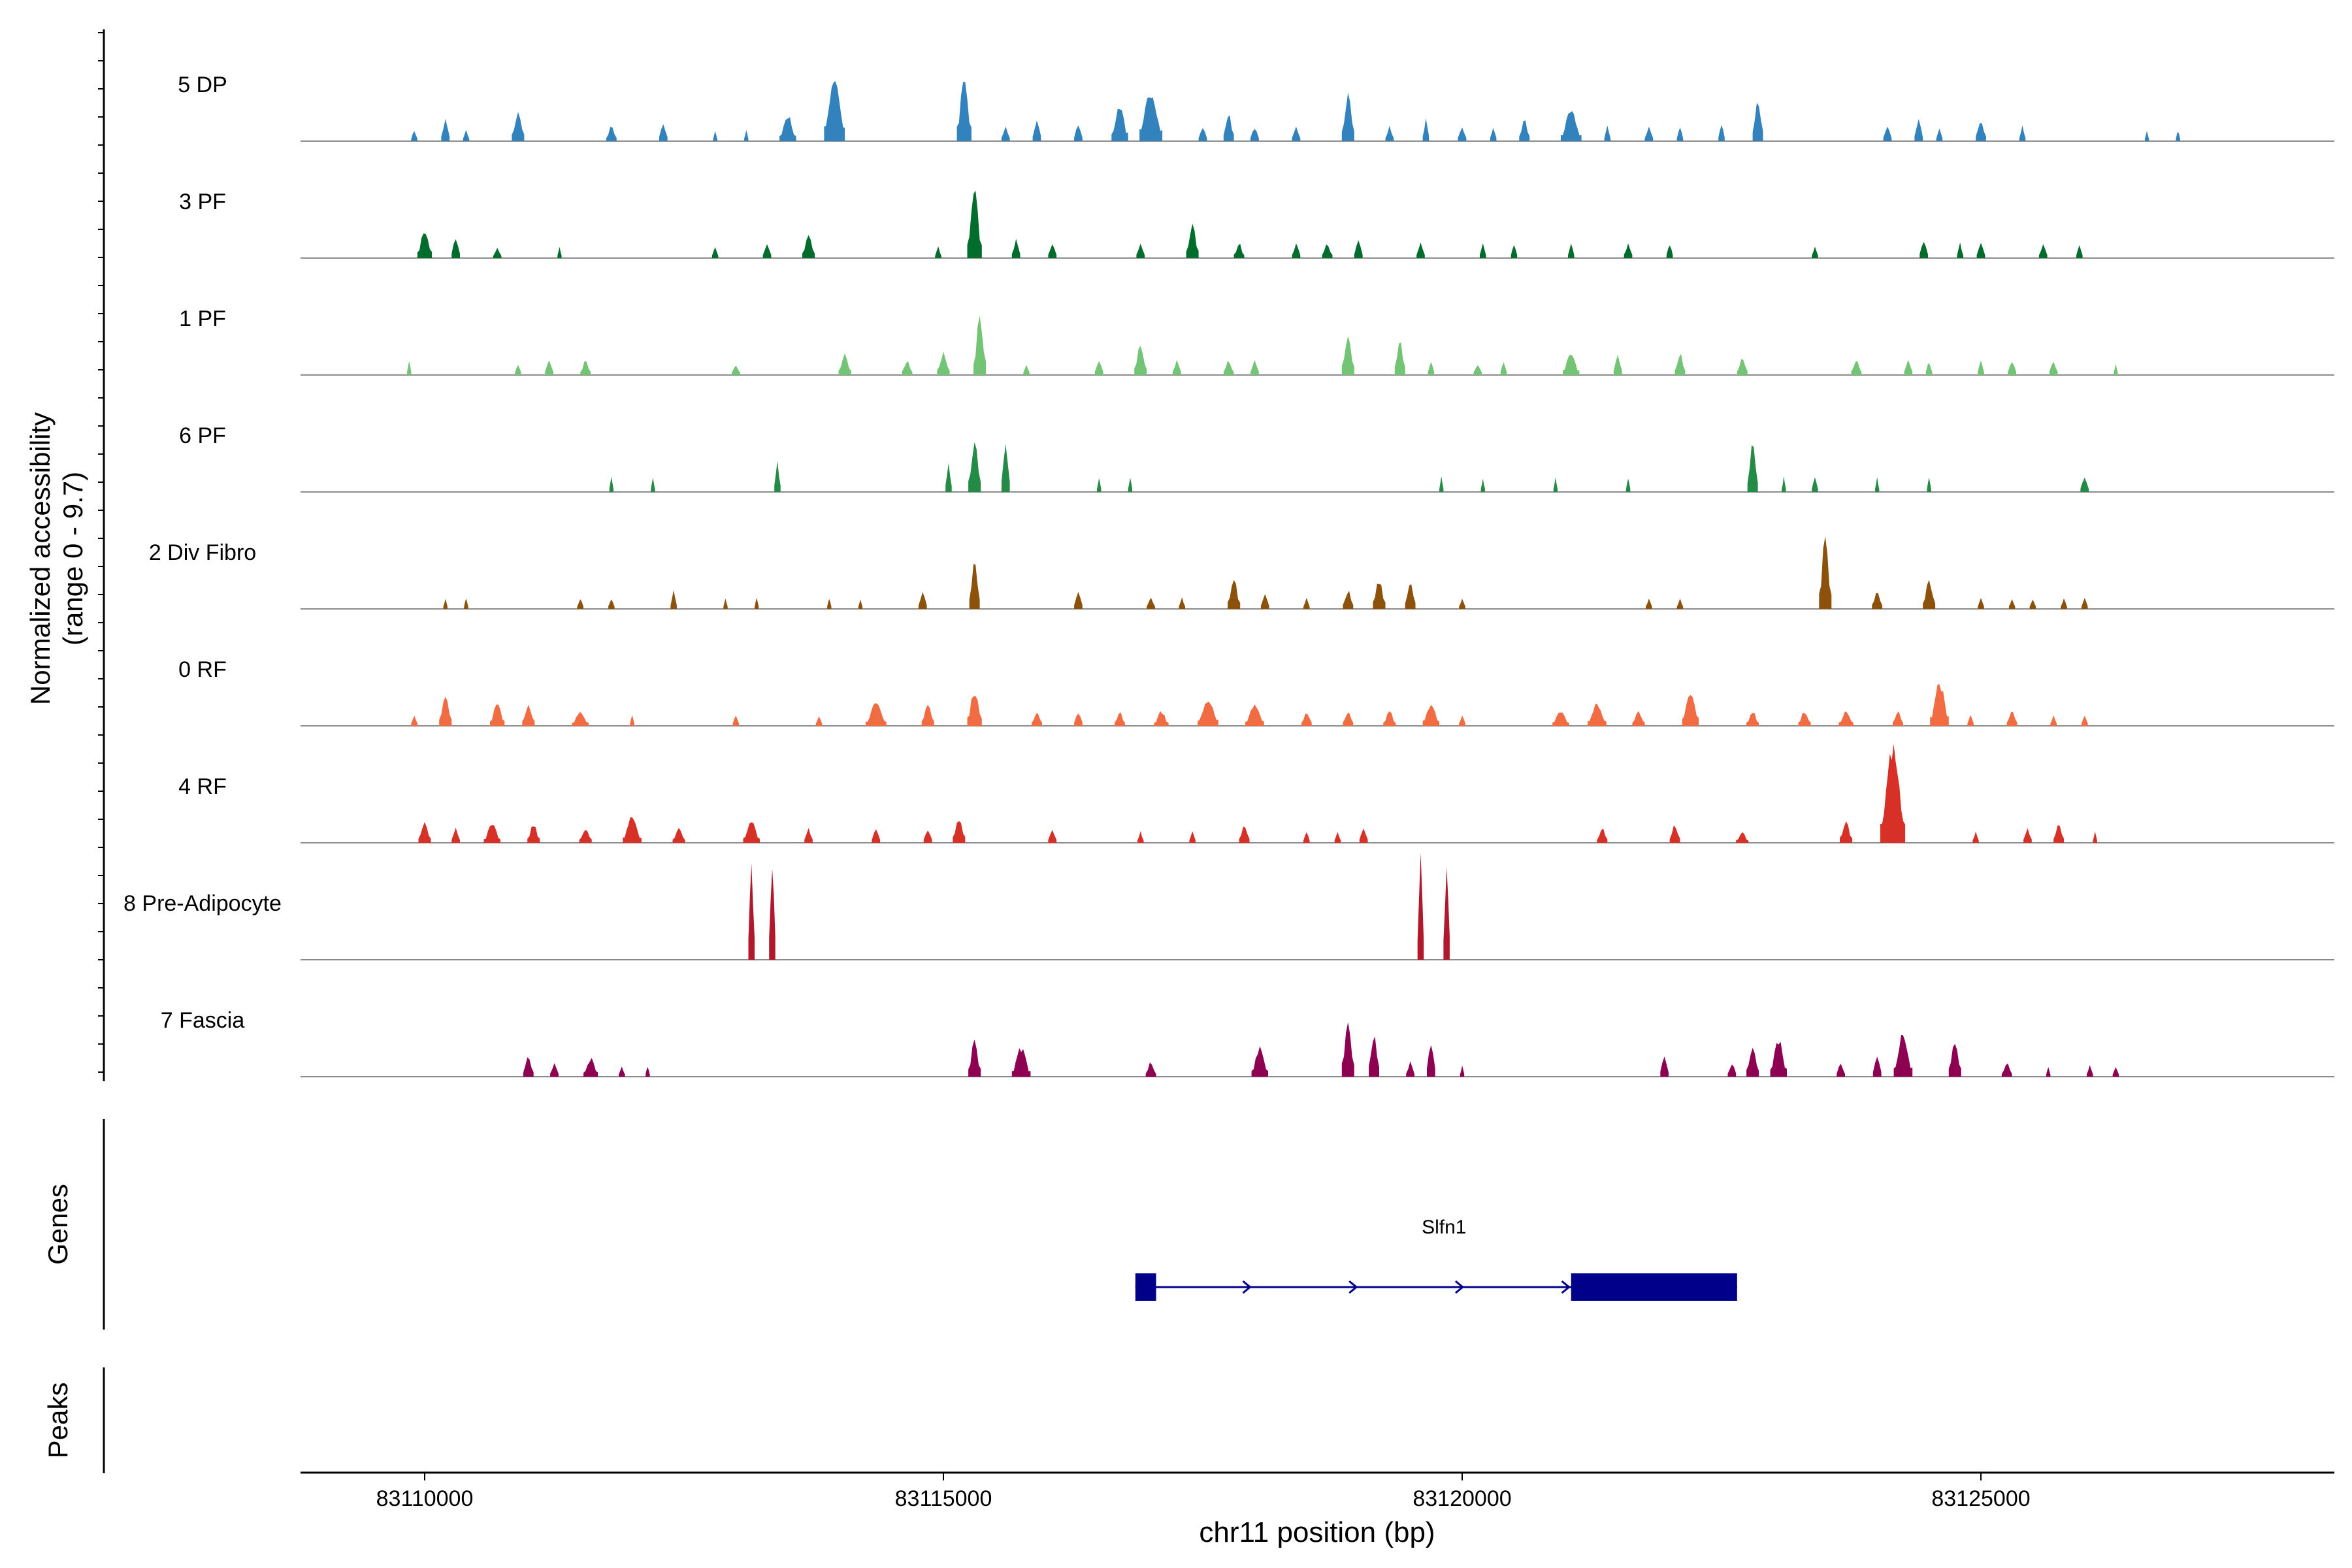 This screenshot has width=2352, height=1568. What do you see at coordinates (1317, 1532) in the screenshot?
I see `x-axis-label: chr11 position (bp)` at bounding box center [1317, 1532].